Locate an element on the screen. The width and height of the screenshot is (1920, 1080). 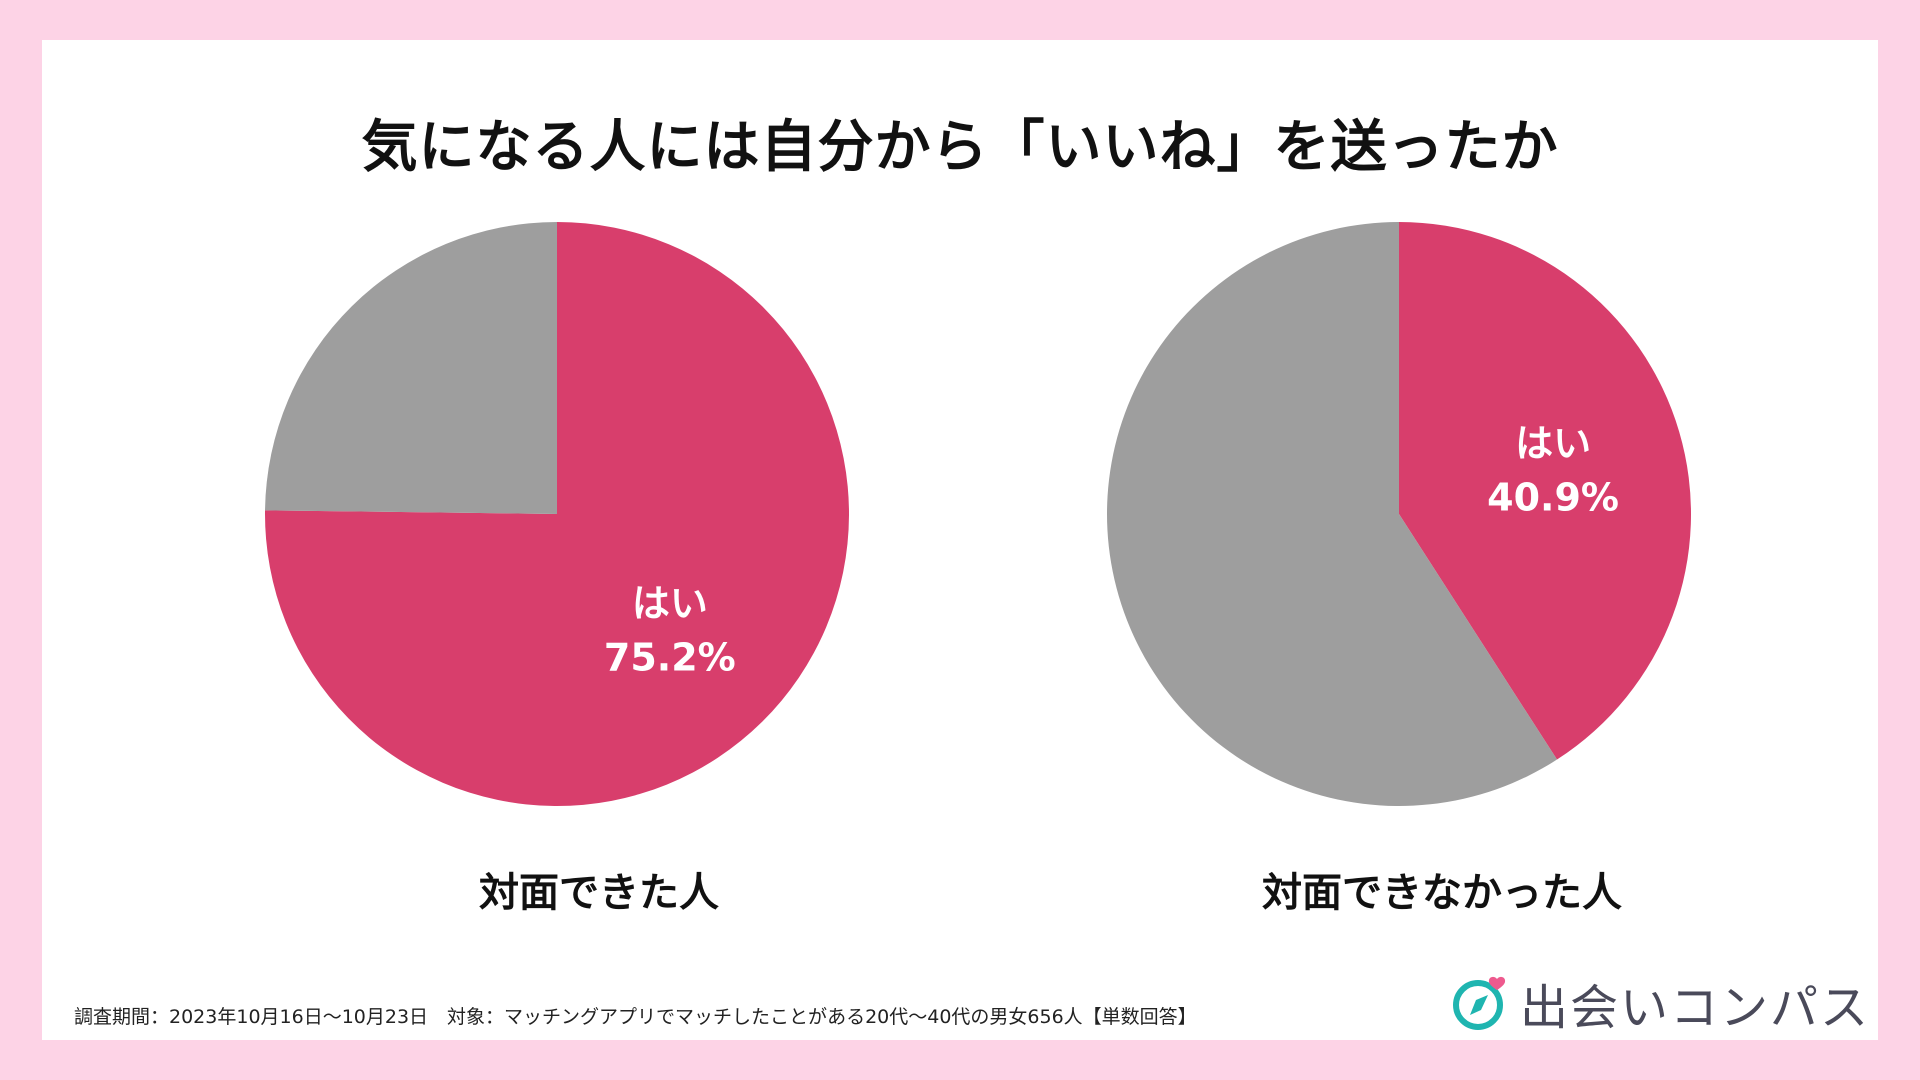
slice-value-yes-met: 75.2% is located at coordinates (670, 657).